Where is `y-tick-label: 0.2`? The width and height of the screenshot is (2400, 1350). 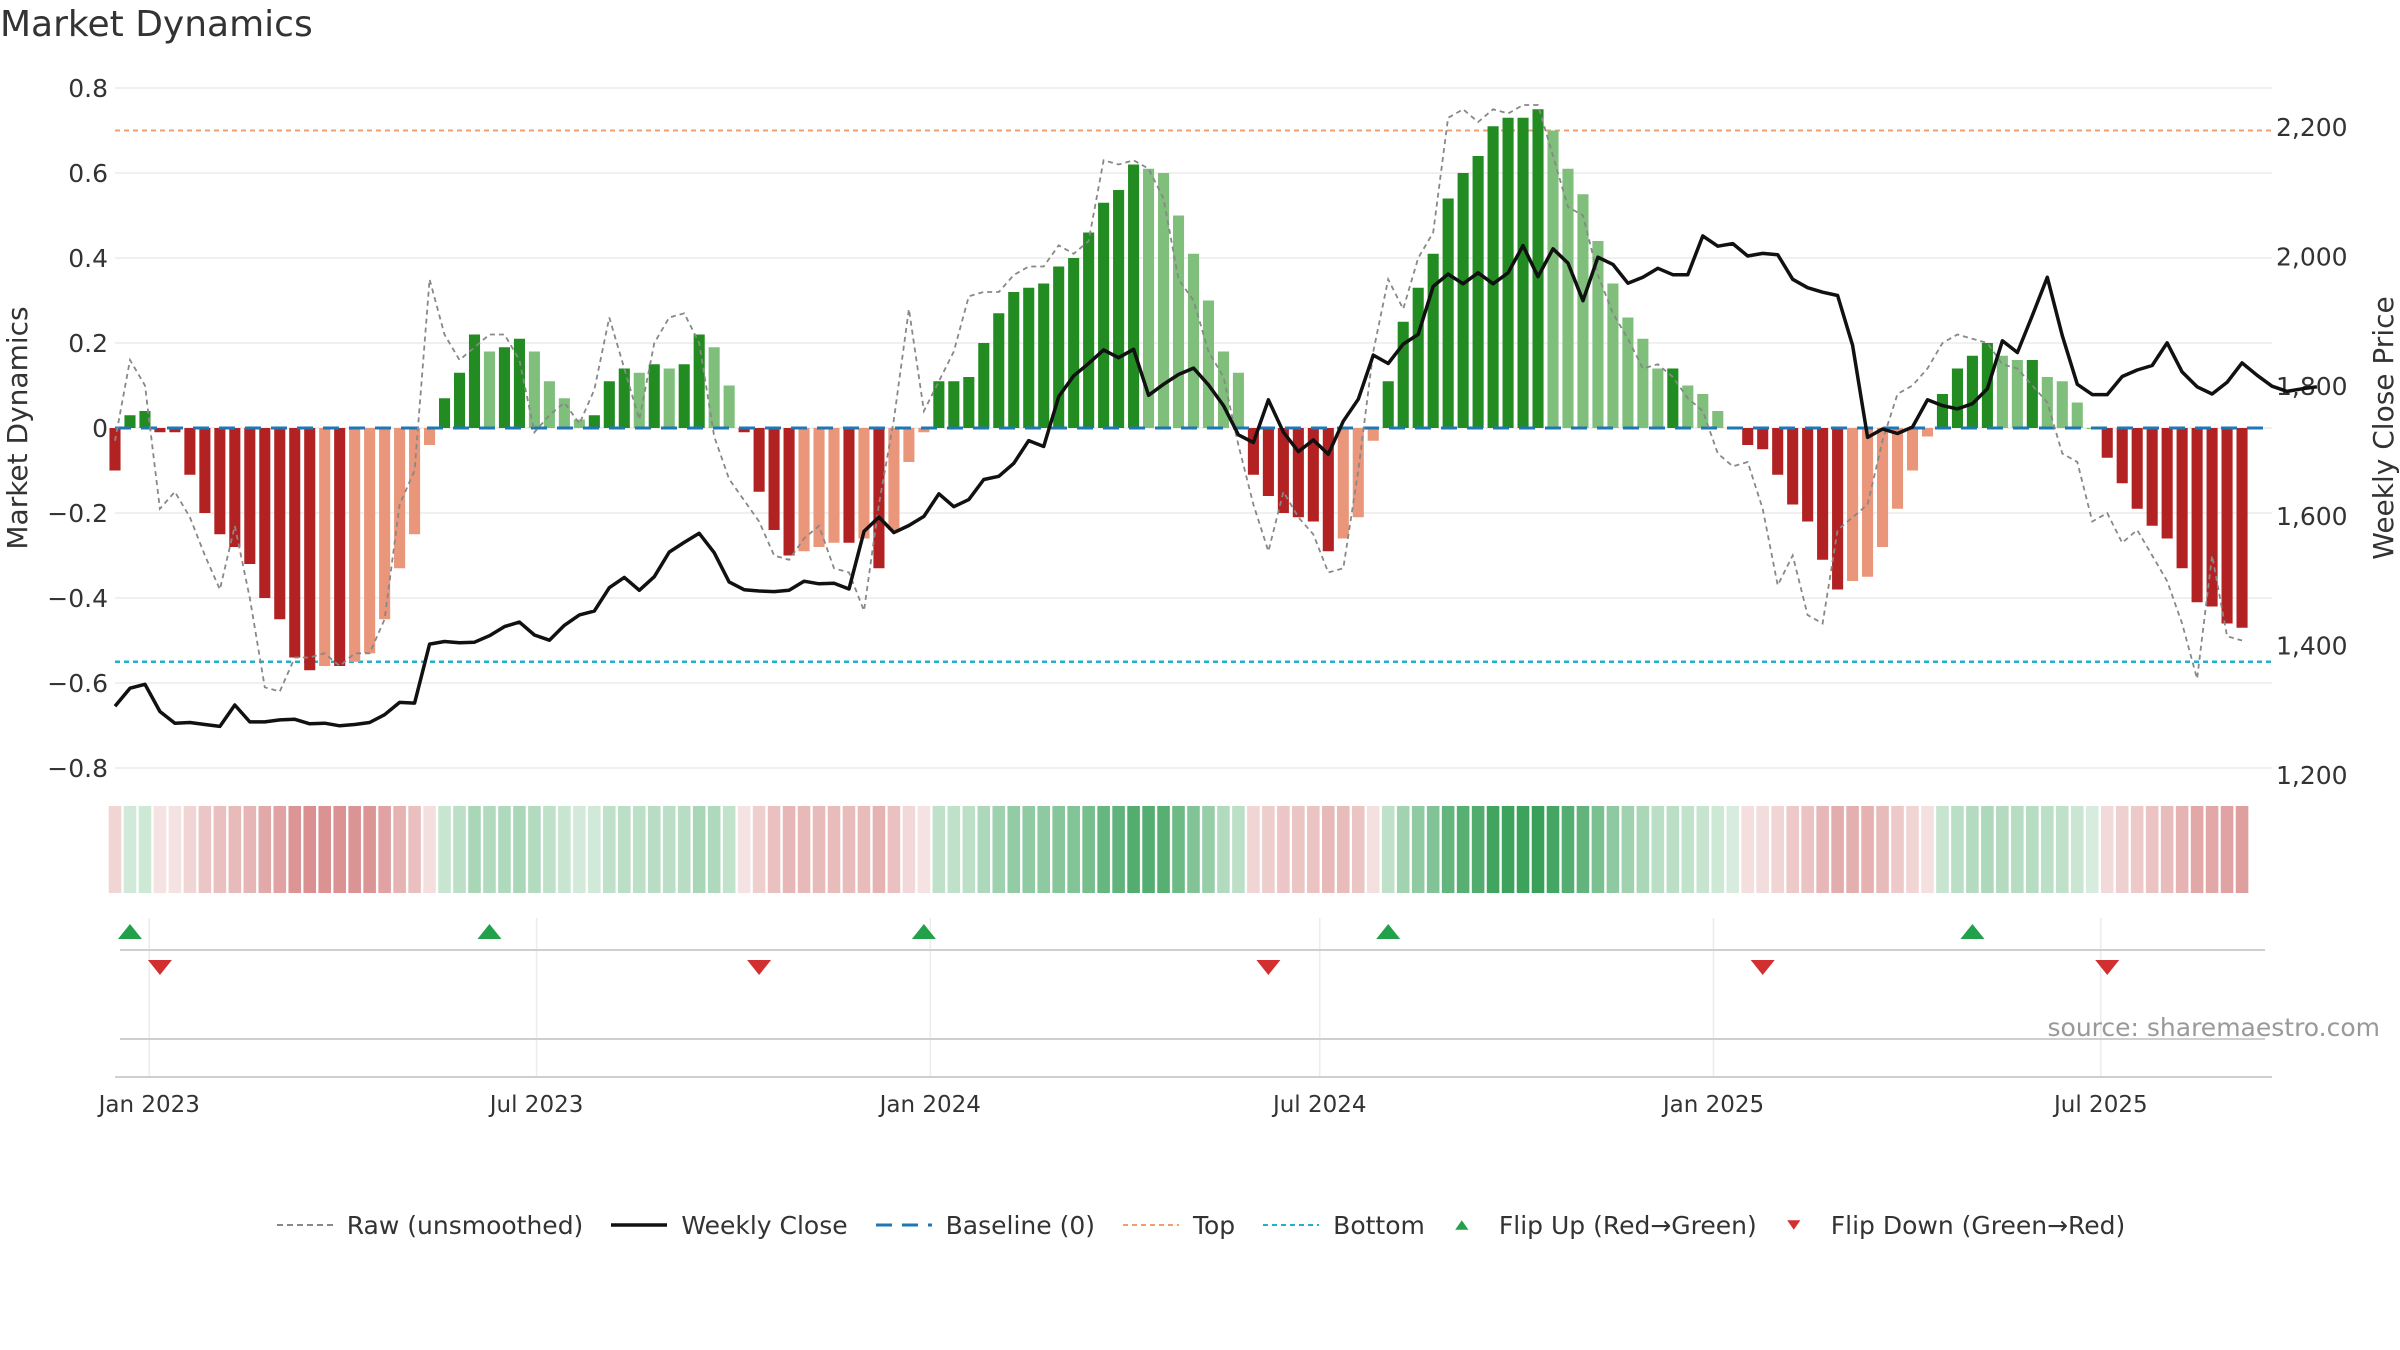 y-tick-label: 0.2 is located at coordinates (88, 343).